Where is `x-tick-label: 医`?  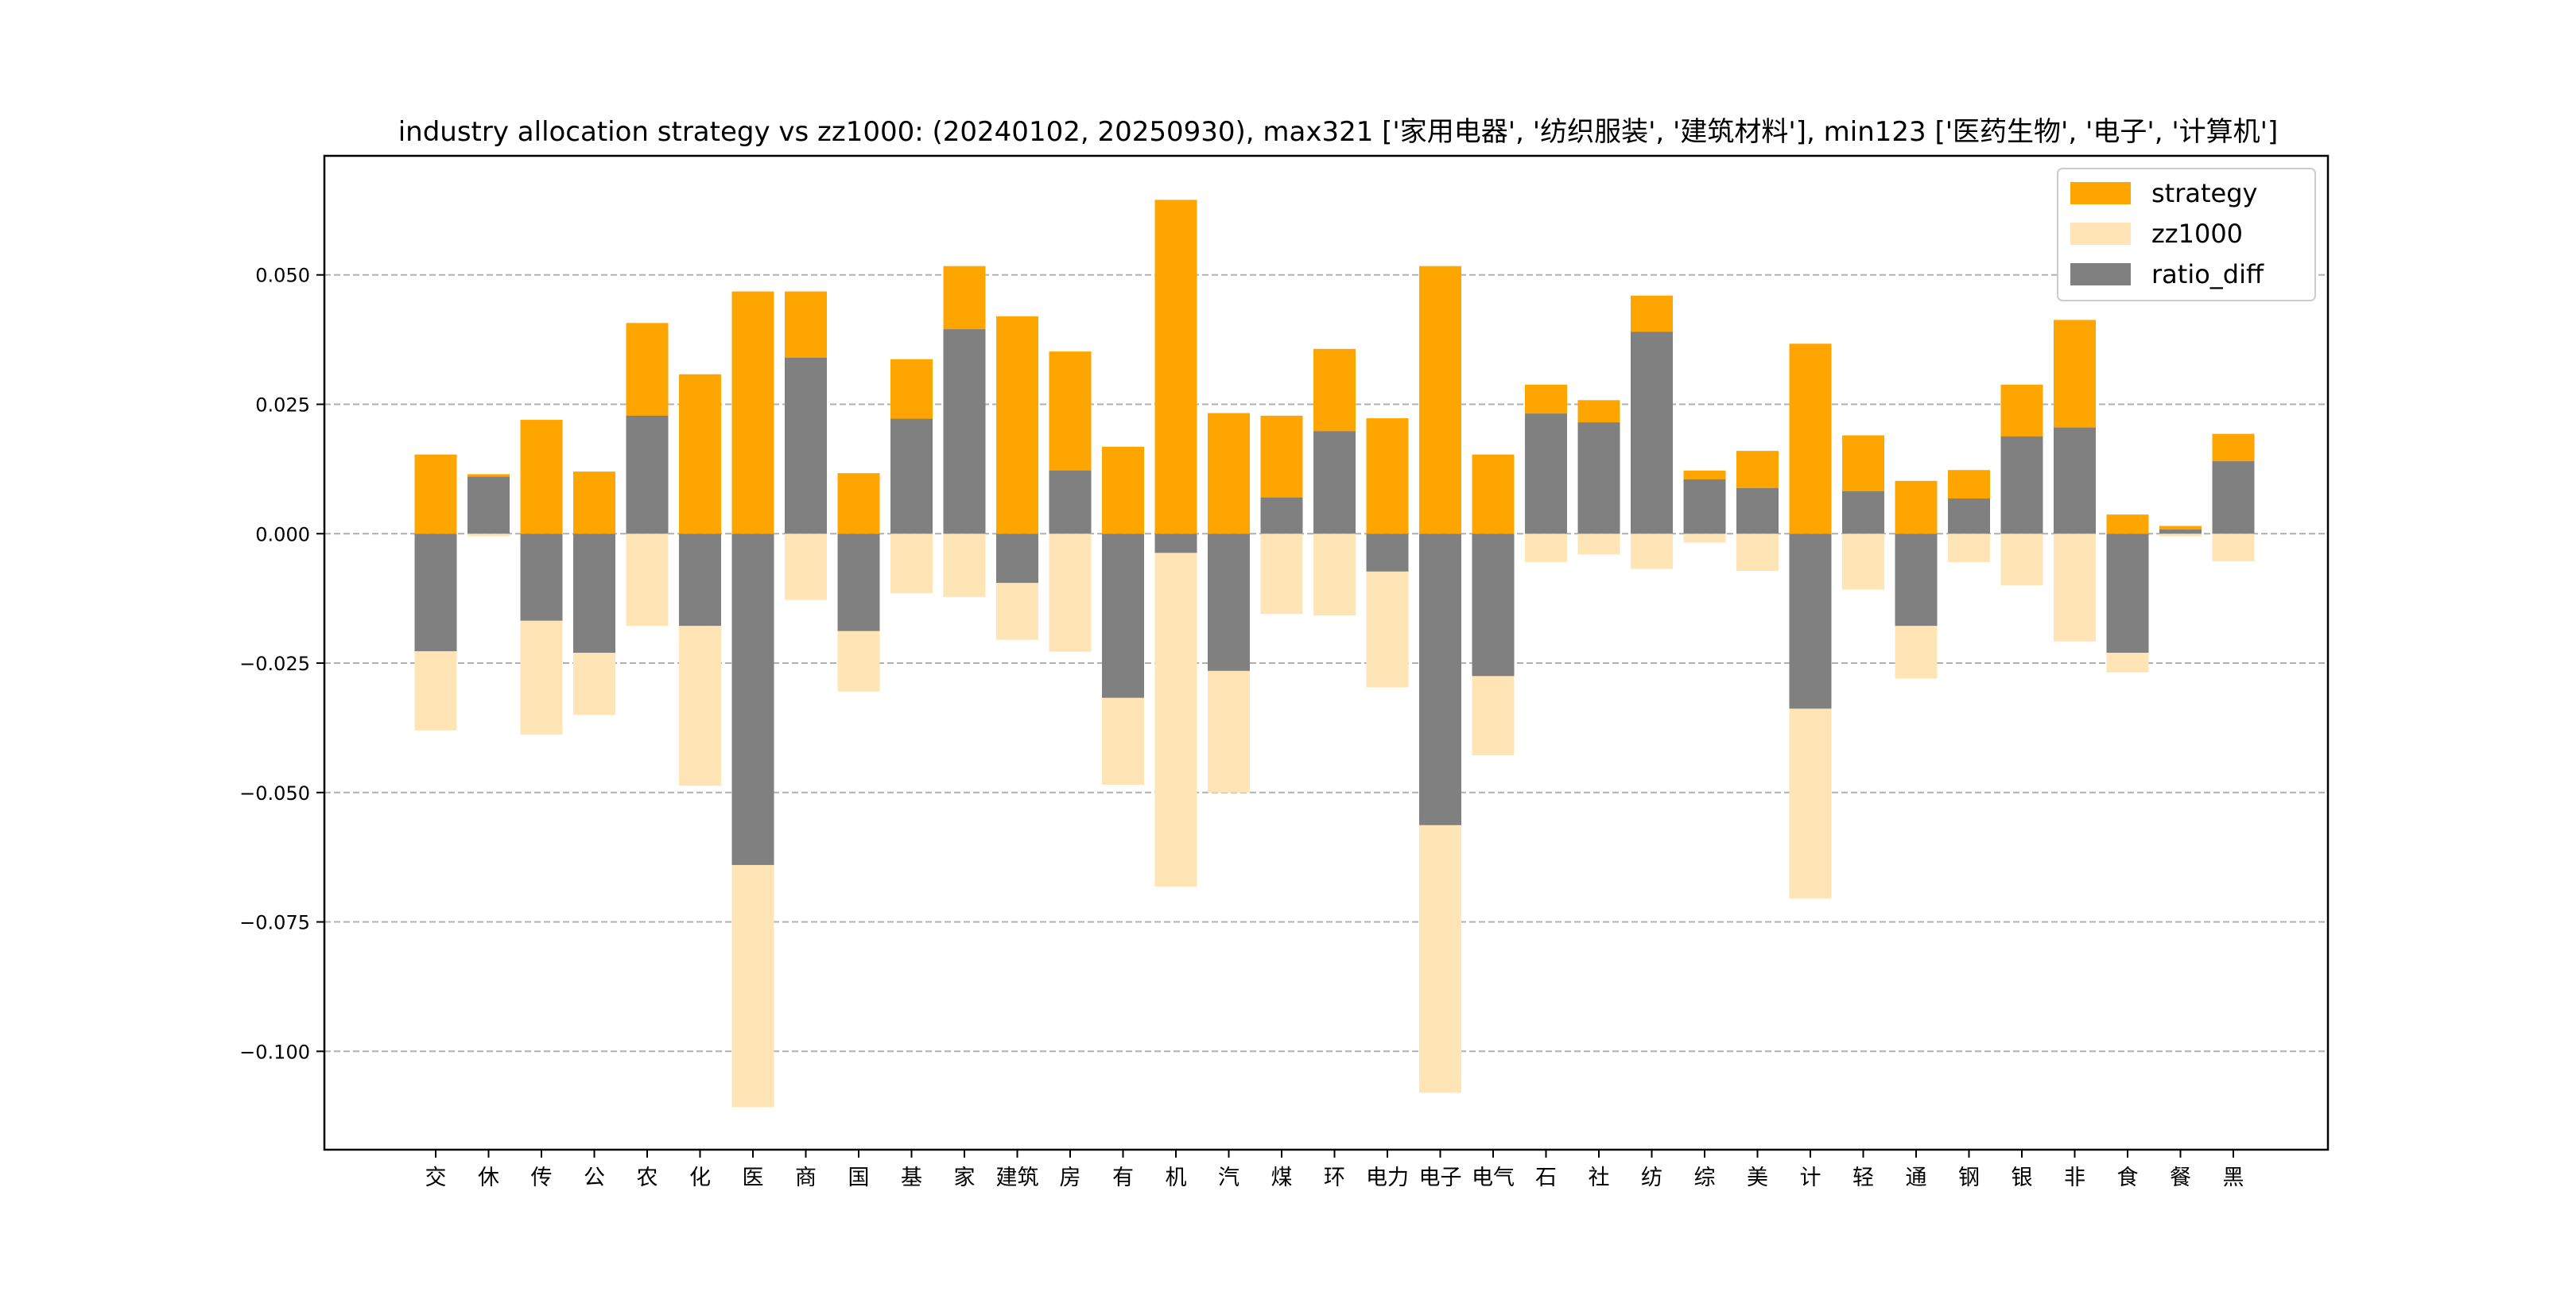
x-tick-label: 医 is located at coordinates (753, 1178).